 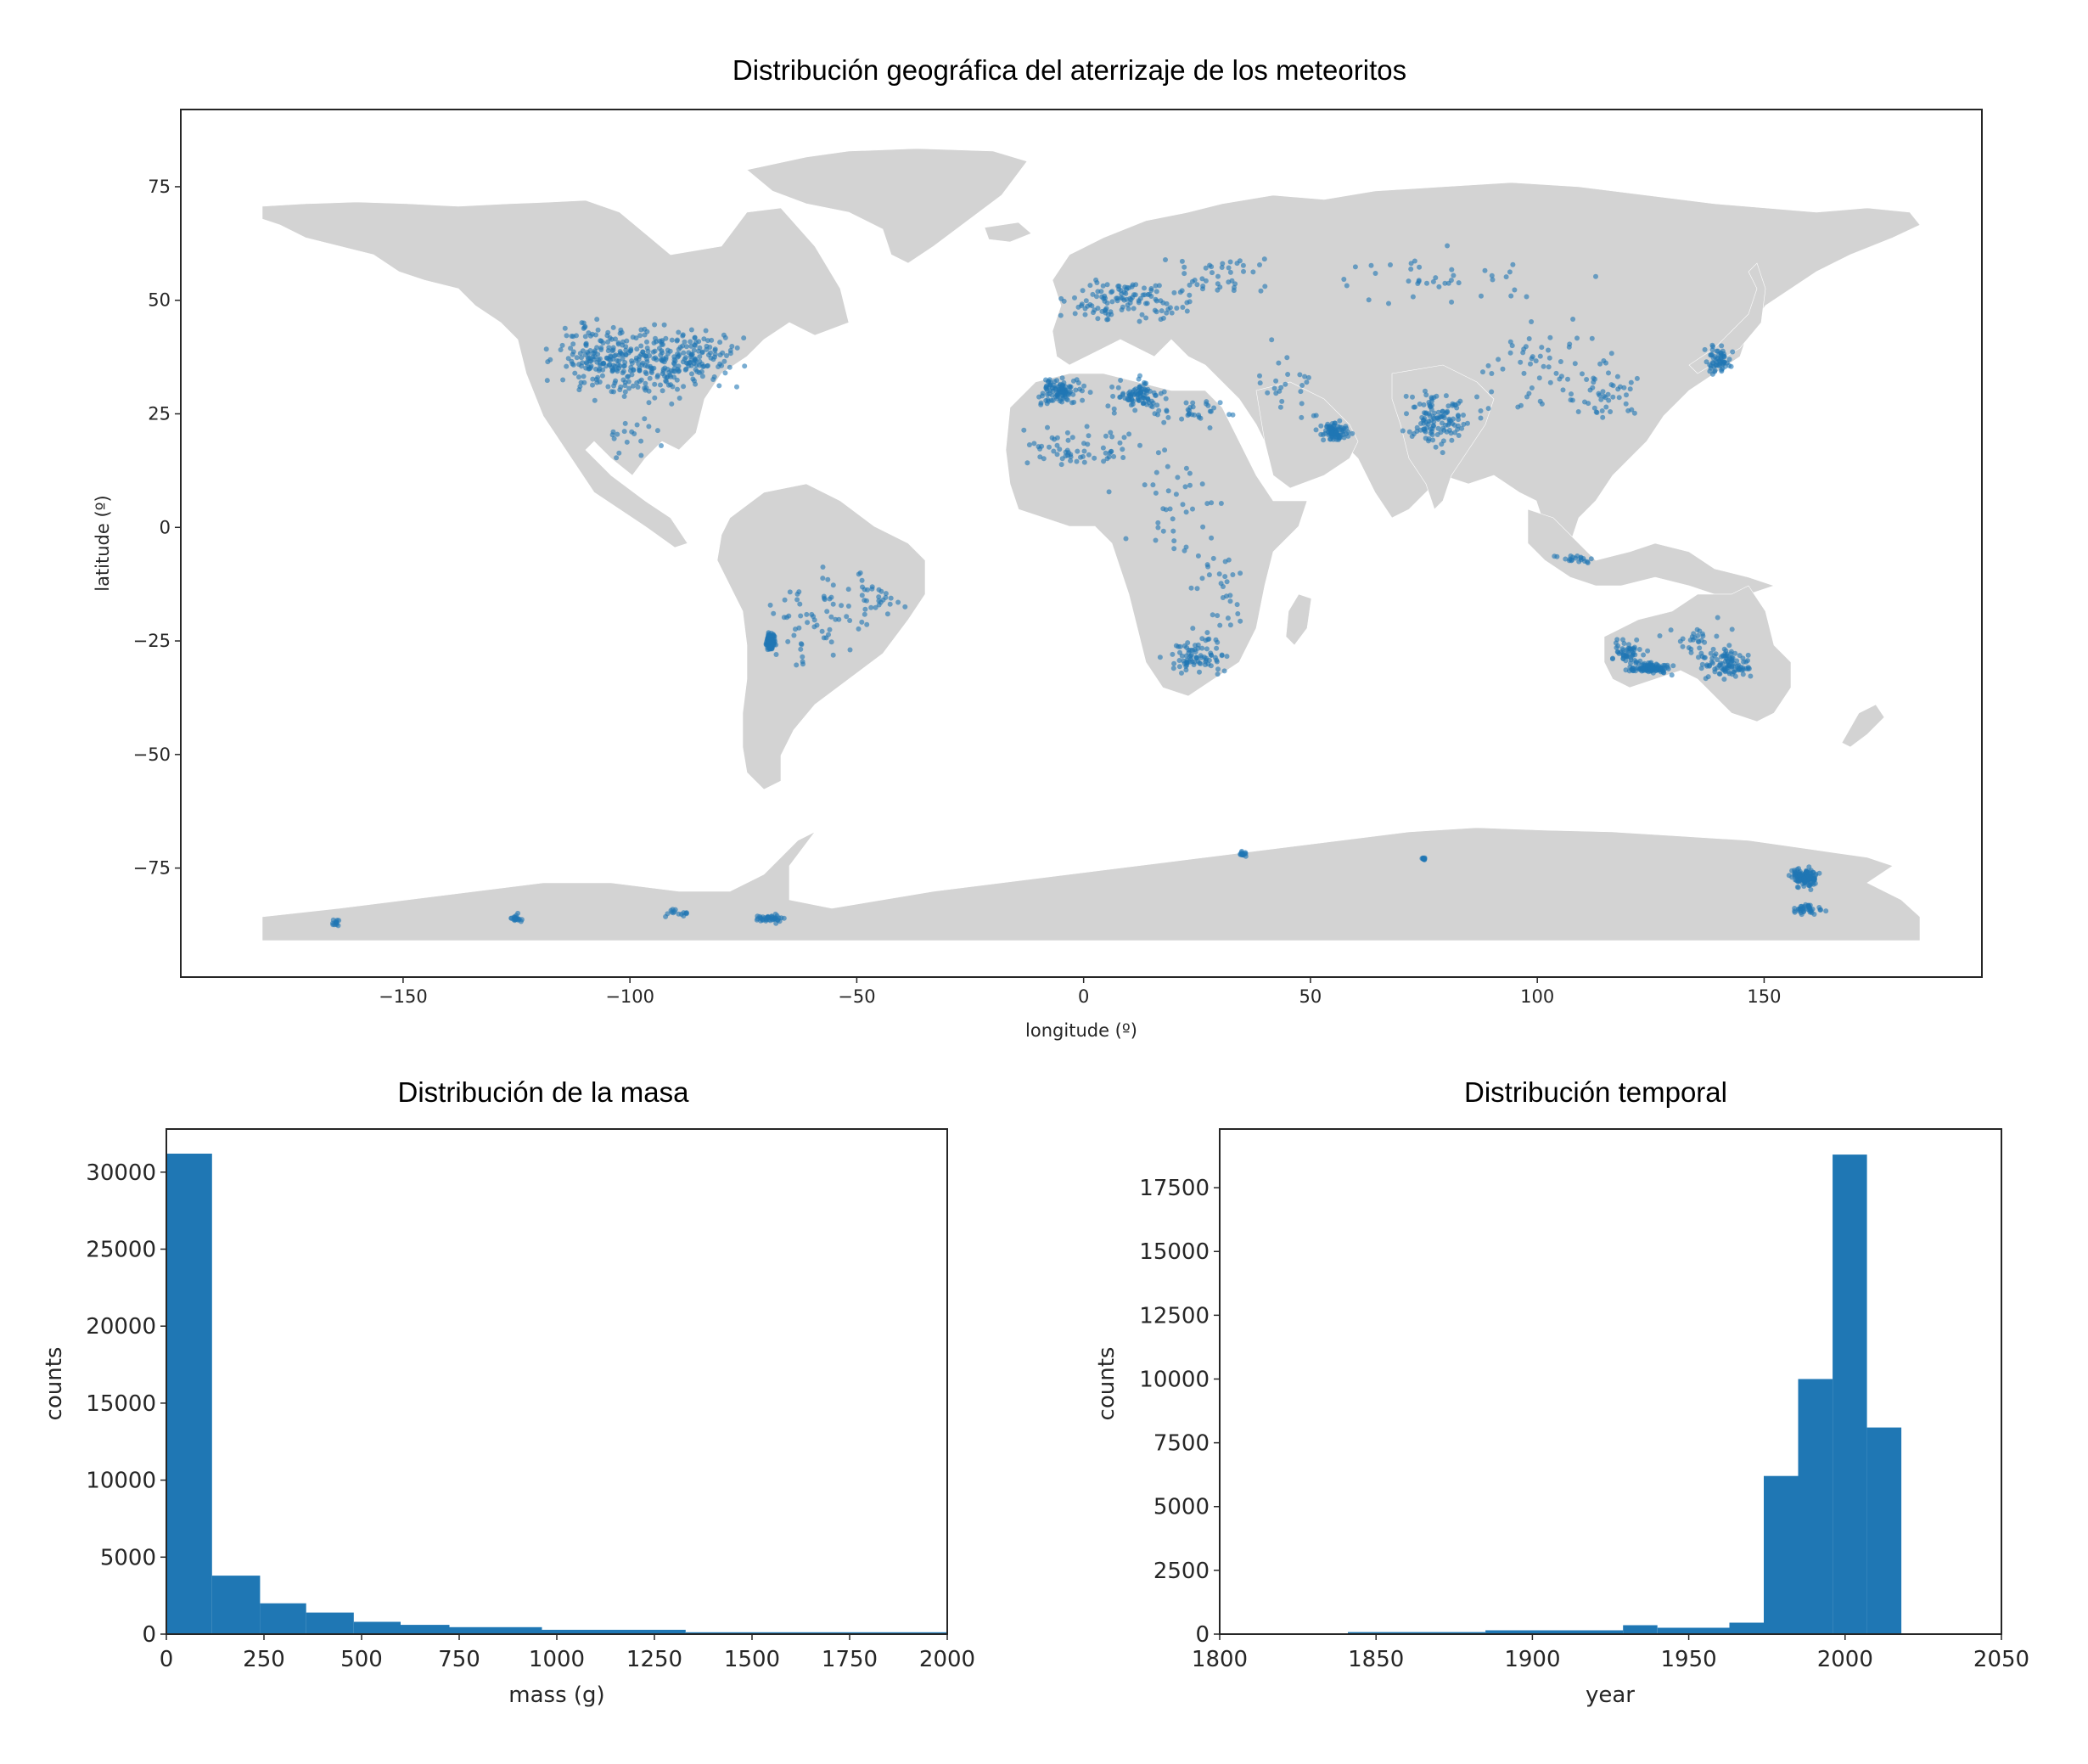 What do you see at coordinates (495, 1630) in the screenshot?
I see `mass-bar` at bounding box center [495, 1630].